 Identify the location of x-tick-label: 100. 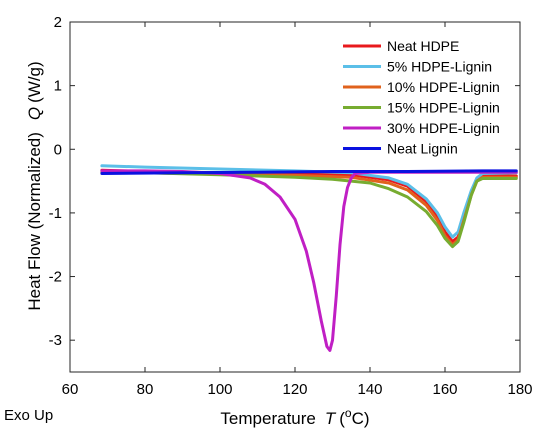
(219, 389).